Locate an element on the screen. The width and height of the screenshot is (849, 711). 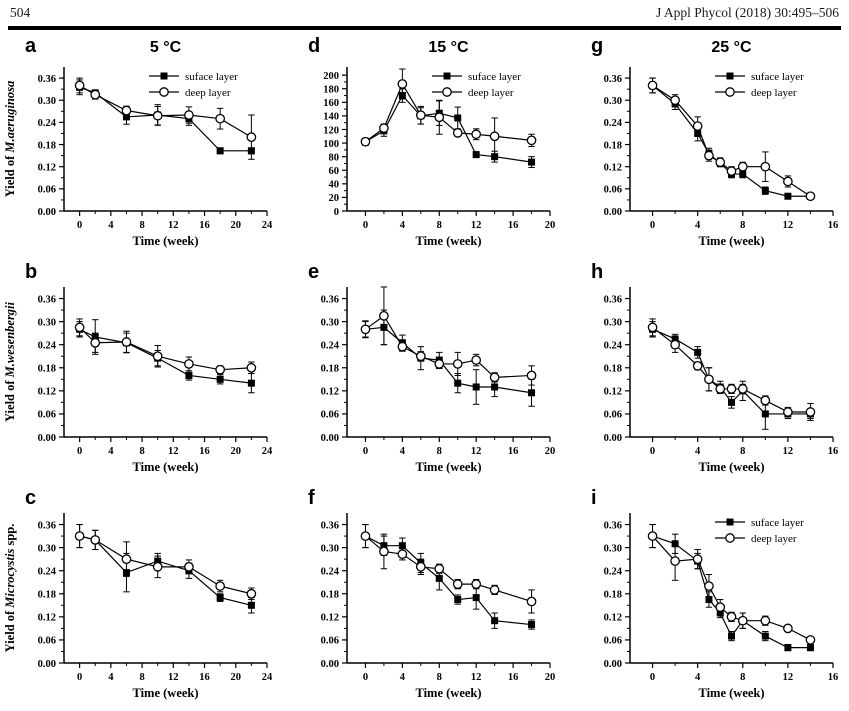
x-tick-label: 8 is located at coordinates (141, 225).